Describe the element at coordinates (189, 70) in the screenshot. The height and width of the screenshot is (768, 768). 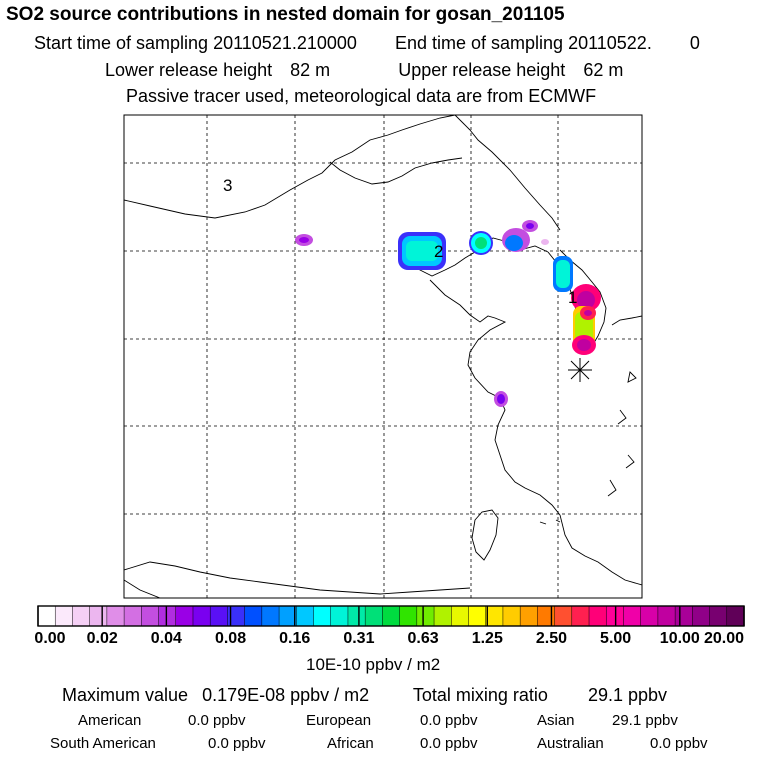
I see `lower-height-label: Lower release height` at that location.